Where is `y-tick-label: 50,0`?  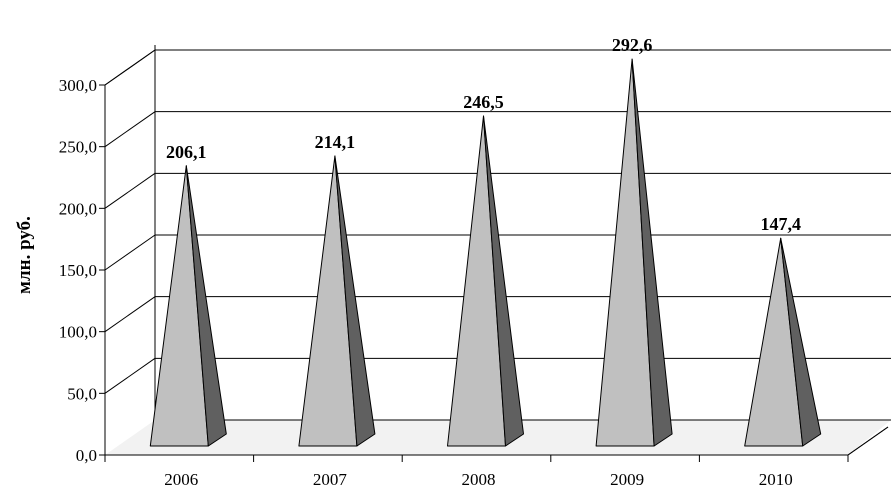
y-tick-label: 50,0 is located at coordinates (82, 393).